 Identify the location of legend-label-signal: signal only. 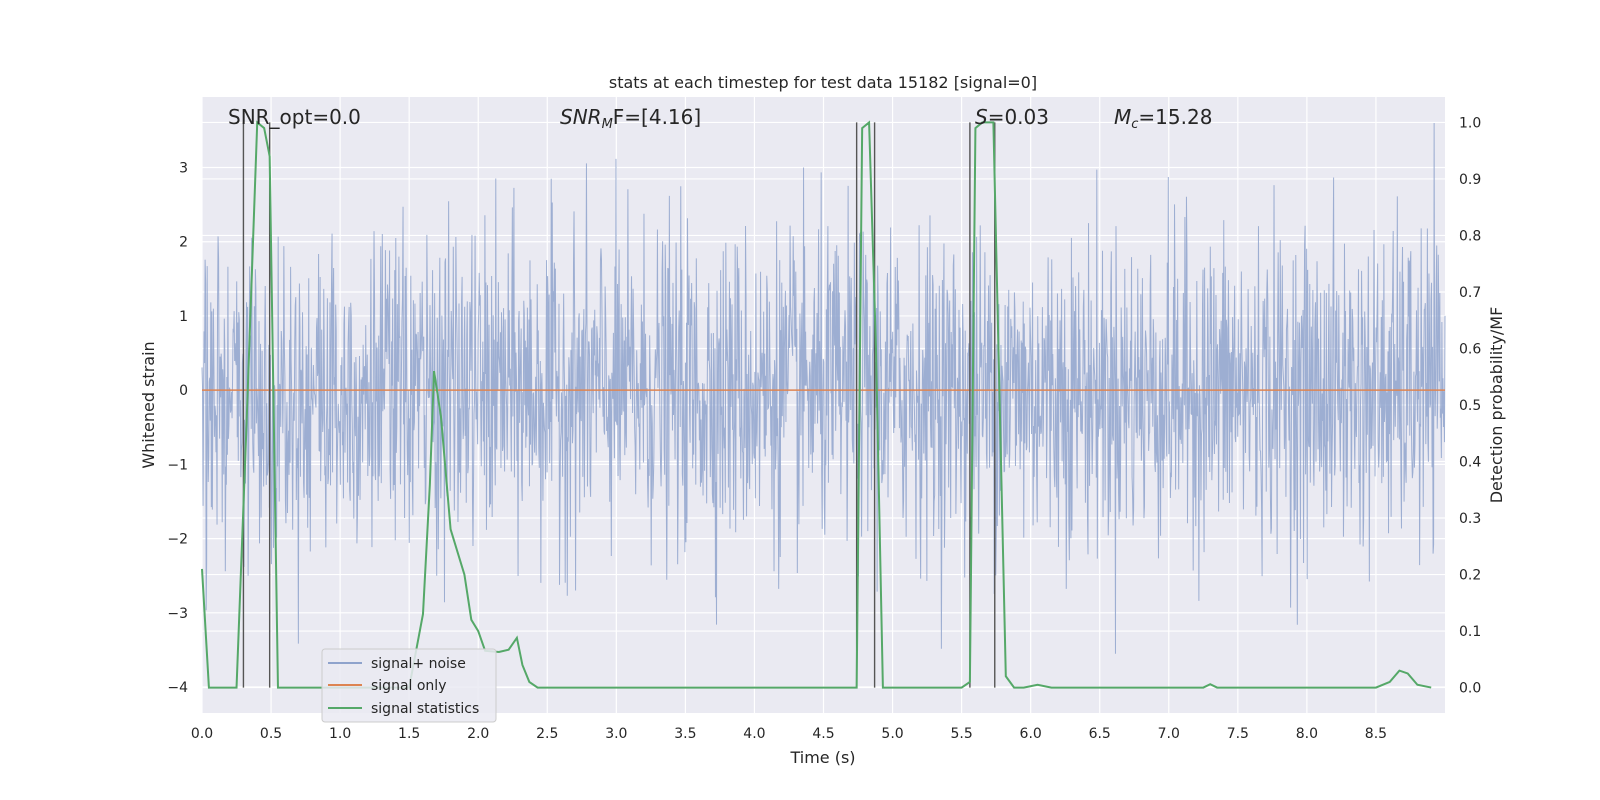
(408, 686).